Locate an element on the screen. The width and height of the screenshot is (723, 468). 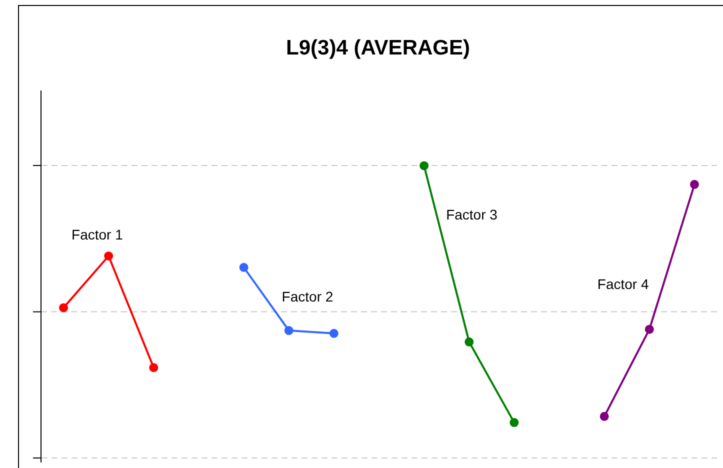
series-label: Factor 4 is located at coordinates (623, 284).